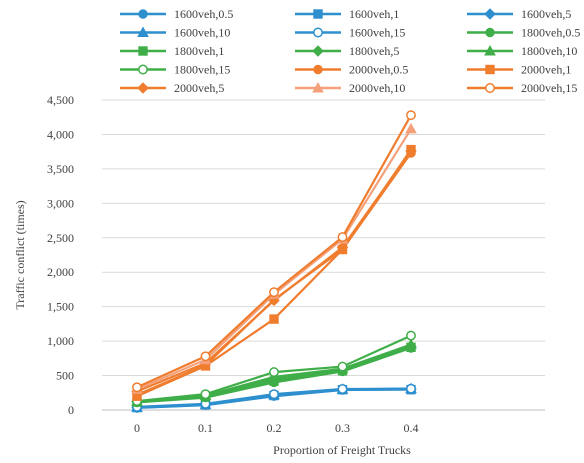 This screenshot has width=584, height=463. What do you see at coordinates (60, 238) in the screenshot?
I see `y-tick-label: 2,500` at bounding box center [60, 238].